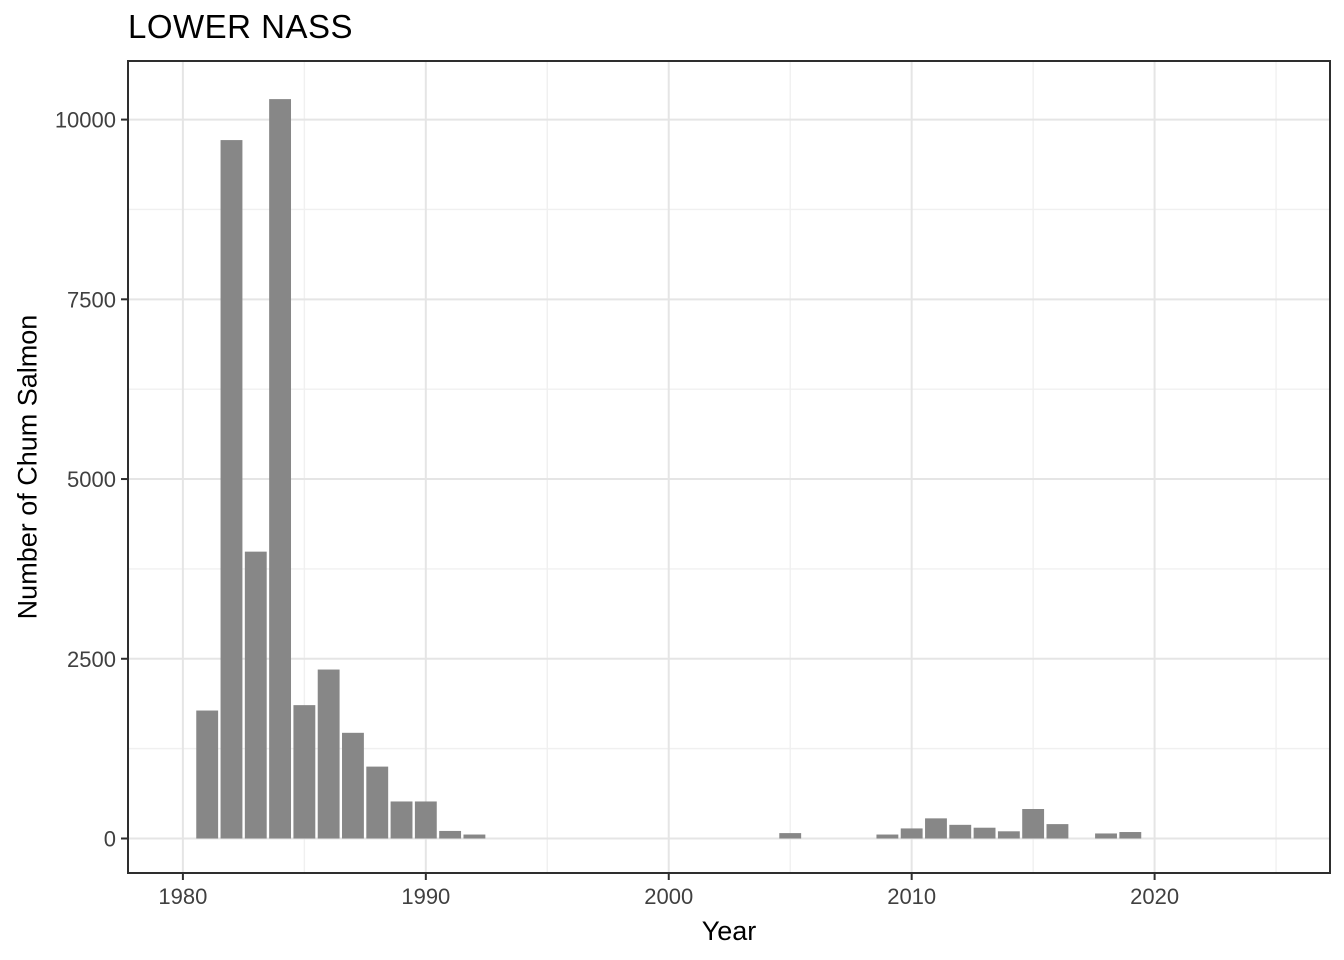 The height and width of the screenshot is (960, 1344). What do you see at coordinates (729, 931) in the screenshot?
I see `x-axis-title: Year` at bounding box center [729, 931].